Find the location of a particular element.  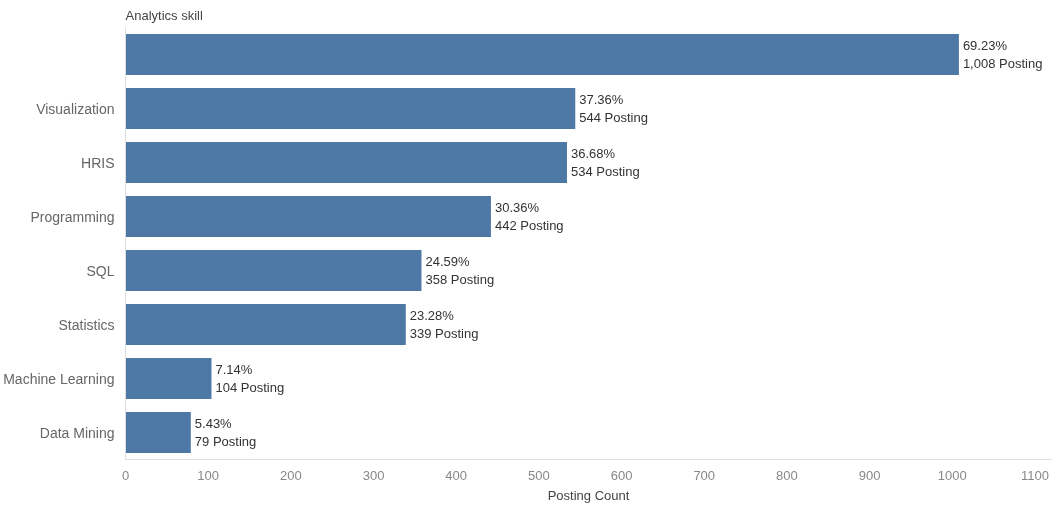

y-tick-label: Statistics is located at coordinates (86, 324).